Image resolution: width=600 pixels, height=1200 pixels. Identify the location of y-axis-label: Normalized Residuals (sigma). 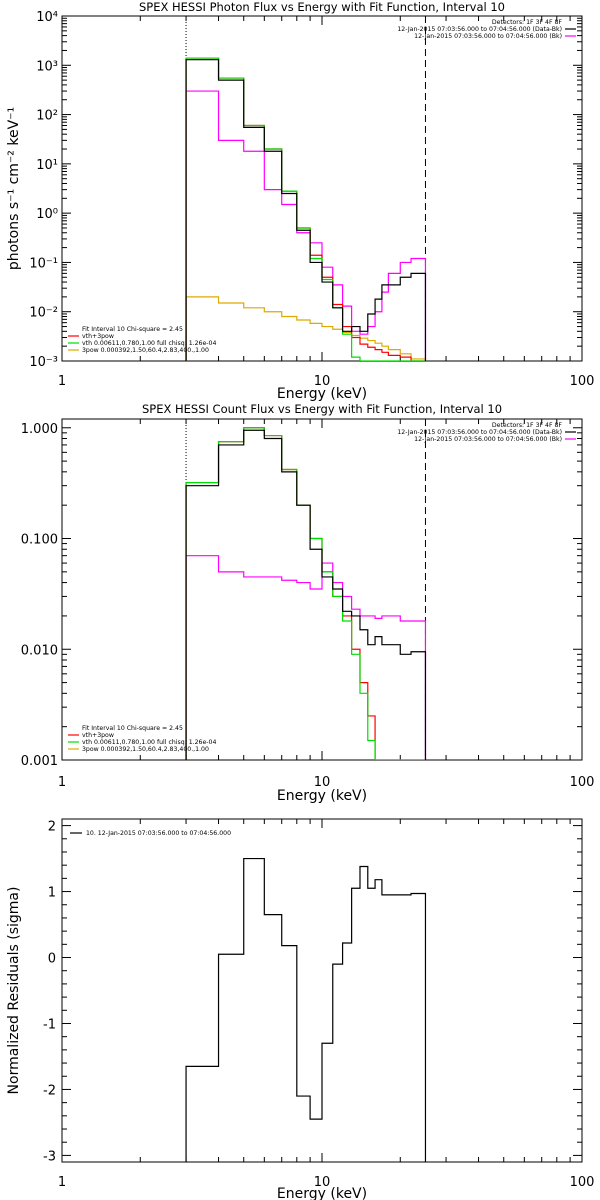
(14, 991).